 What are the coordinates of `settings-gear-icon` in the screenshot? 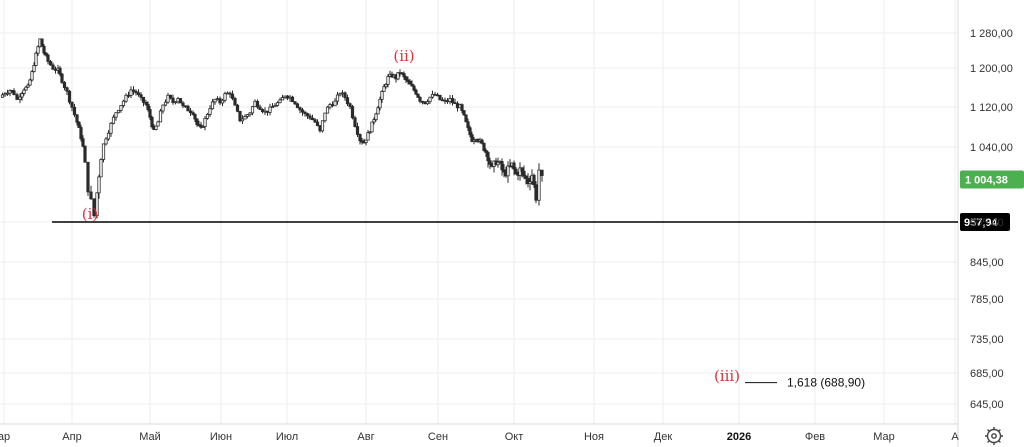 It's located at (994, 436).